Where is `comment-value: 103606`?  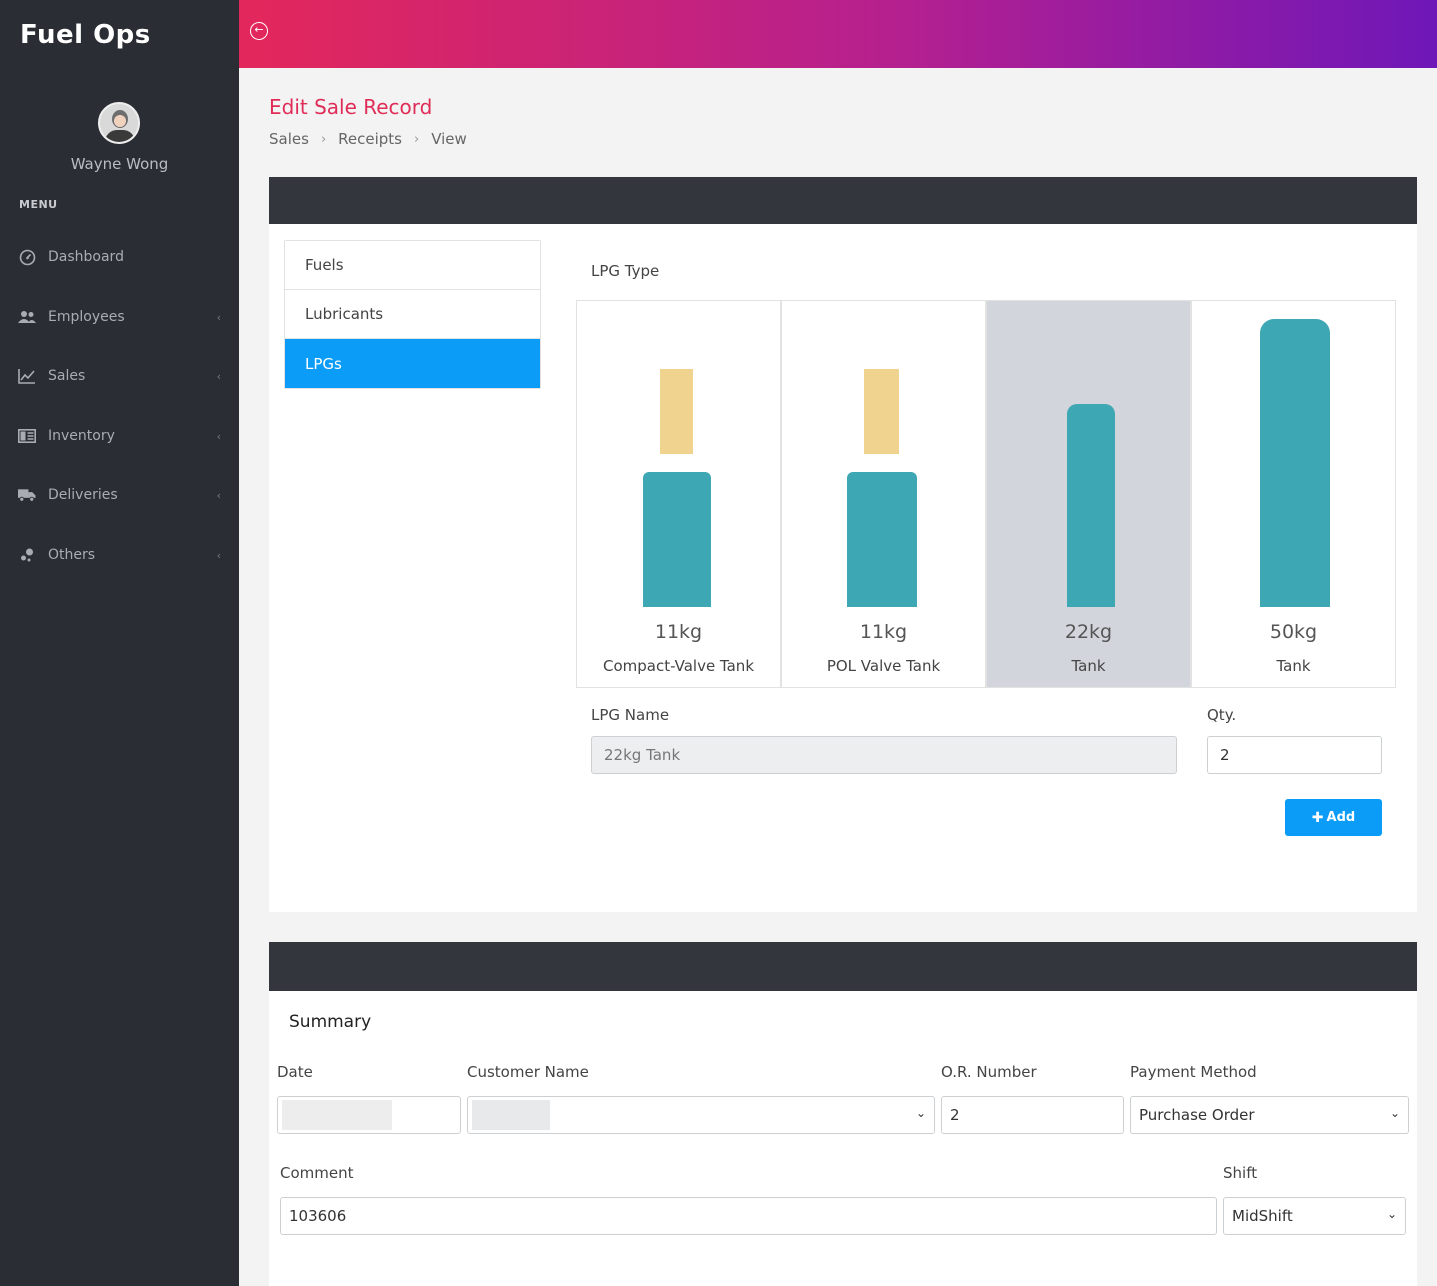
comment-value: 103606 is located at coordinates (318, 1216).